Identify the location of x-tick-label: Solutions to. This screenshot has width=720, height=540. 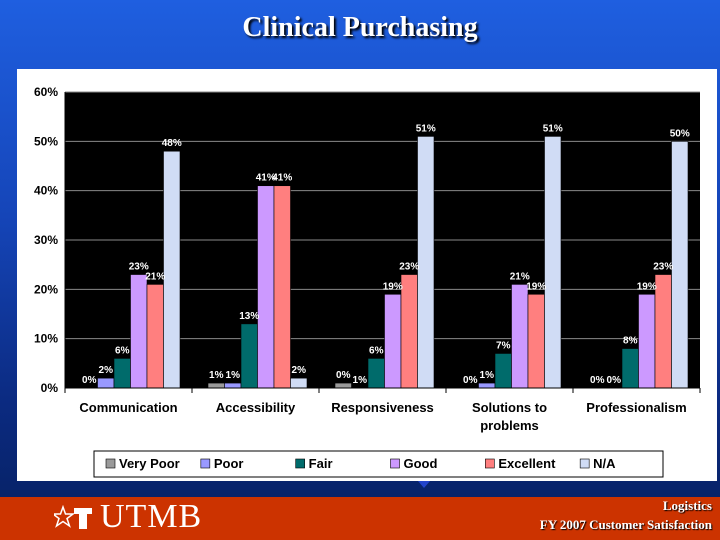
(509, 407).